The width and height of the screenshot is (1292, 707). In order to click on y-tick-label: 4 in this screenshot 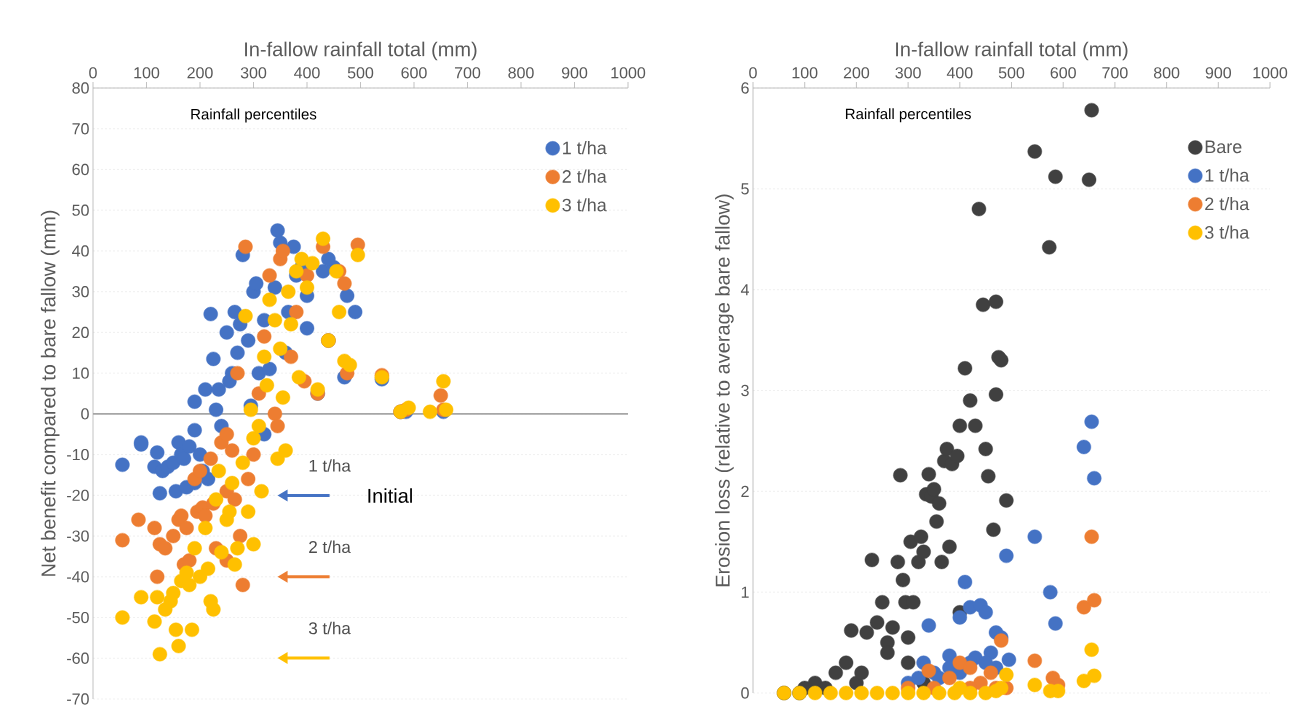, I will do `click(744, 290)`.